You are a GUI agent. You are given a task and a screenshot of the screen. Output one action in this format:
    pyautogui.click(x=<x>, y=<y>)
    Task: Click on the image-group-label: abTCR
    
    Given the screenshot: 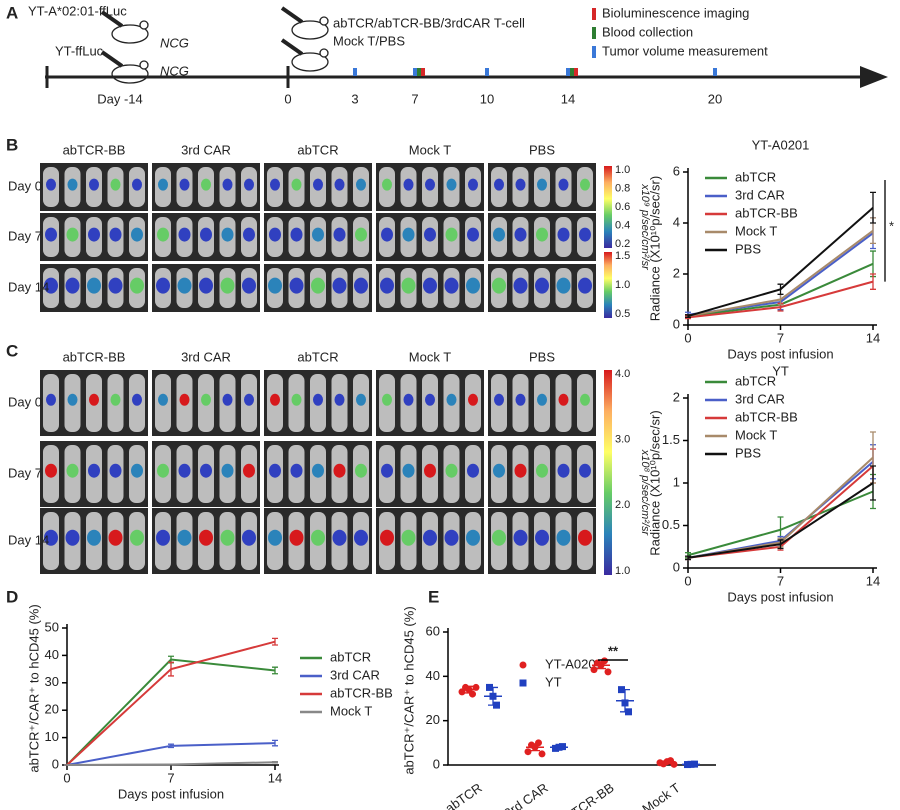 What is the action you would take?
    pyautogui.click(x=317, y=356)
    